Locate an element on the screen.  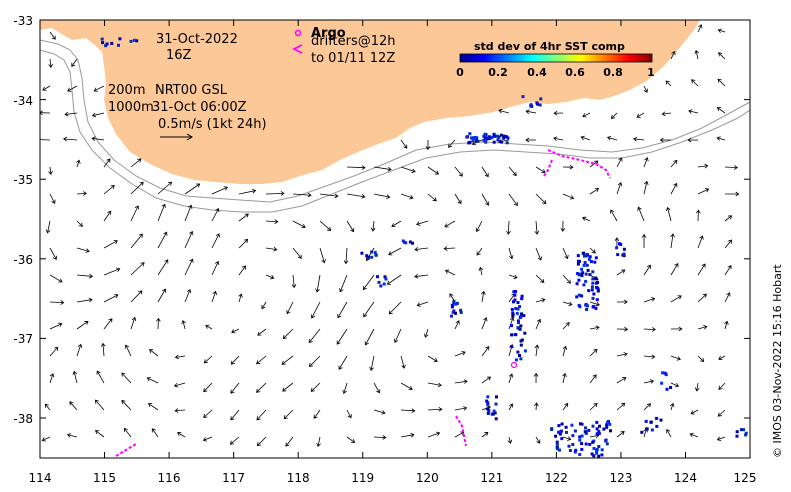
colorbar-title: std dev of 4hr SST comp is located at coordinates (549, 46).